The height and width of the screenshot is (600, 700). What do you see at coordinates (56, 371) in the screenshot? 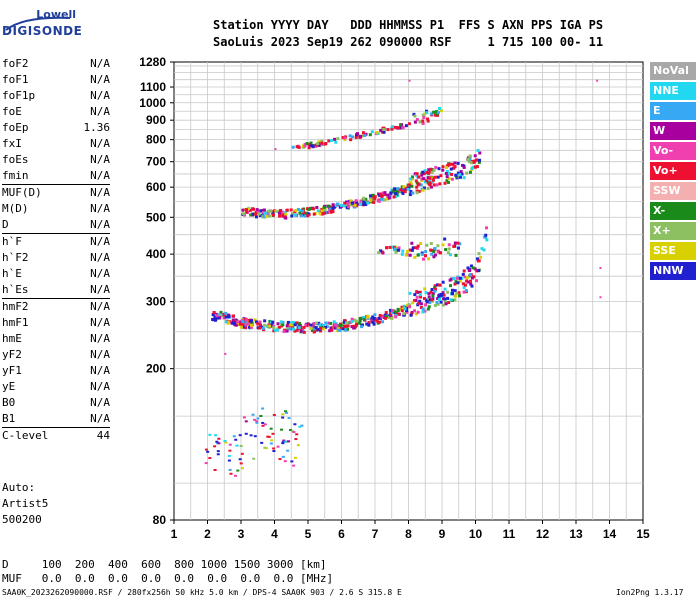
I see `param-row: yF1 N/A` at bounding box center [56, 371].